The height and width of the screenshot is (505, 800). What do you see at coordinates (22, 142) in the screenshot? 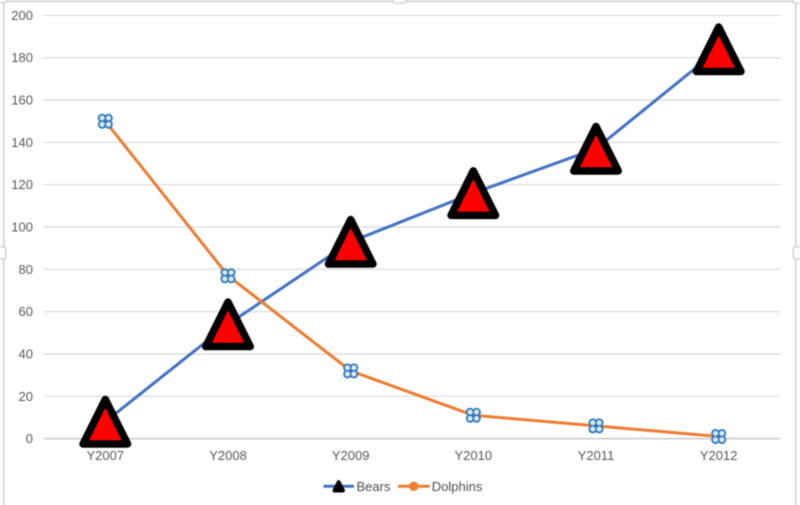
I see `svg-text: 140` at bounding box center [22, 142].